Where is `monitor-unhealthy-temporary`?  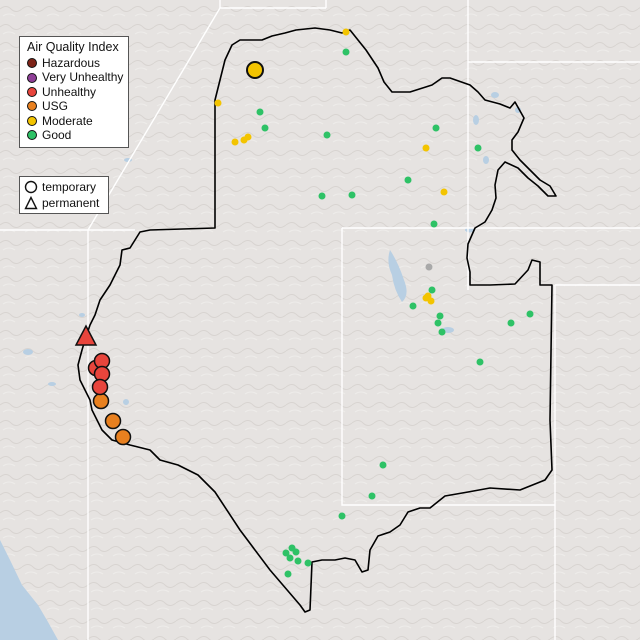 monitor-unhealthy-temporary is located at coordinates (100, 387).